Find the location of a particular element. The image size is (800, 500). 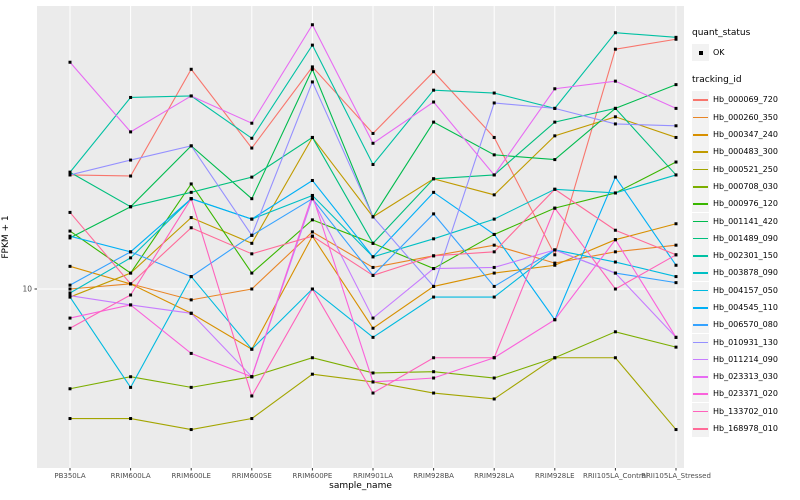

x-tick-label: RRIM901LA is located at coordinates (373, 476).